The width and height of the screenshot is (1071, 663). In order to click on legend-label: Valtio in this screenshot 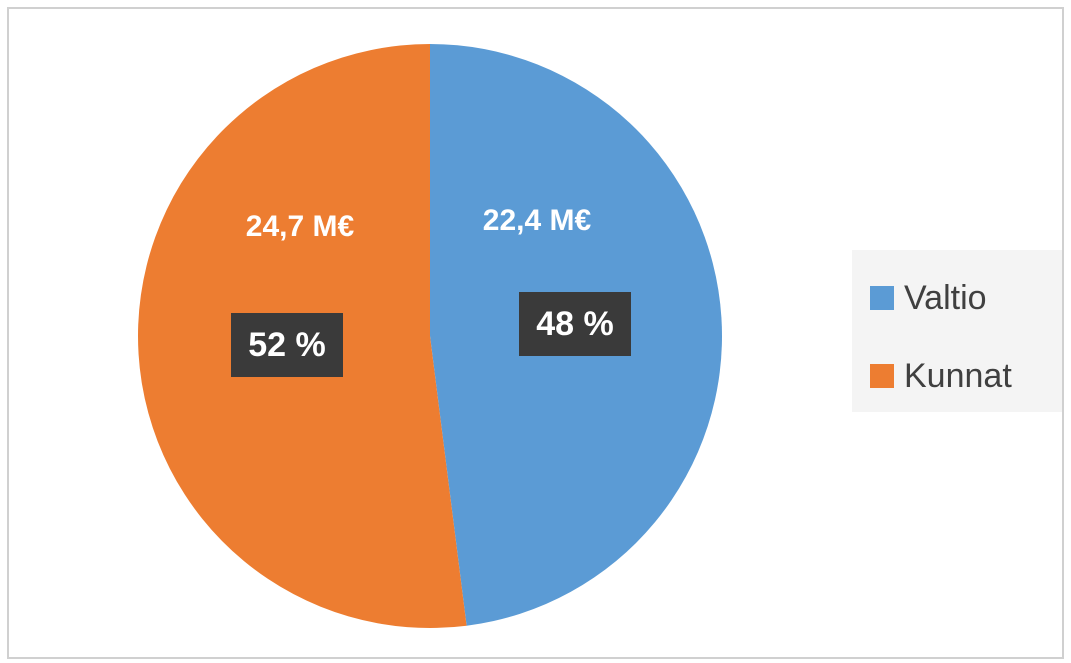, I will do `click(945, 298)`.